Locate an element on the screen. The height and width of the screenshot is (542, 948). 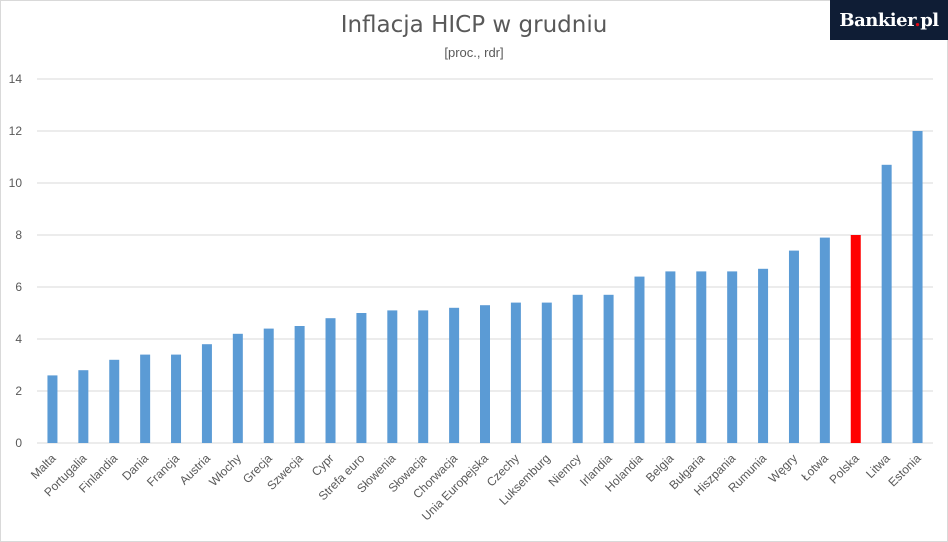
y-tick-label: 0 is located at coordinates (18, 443).